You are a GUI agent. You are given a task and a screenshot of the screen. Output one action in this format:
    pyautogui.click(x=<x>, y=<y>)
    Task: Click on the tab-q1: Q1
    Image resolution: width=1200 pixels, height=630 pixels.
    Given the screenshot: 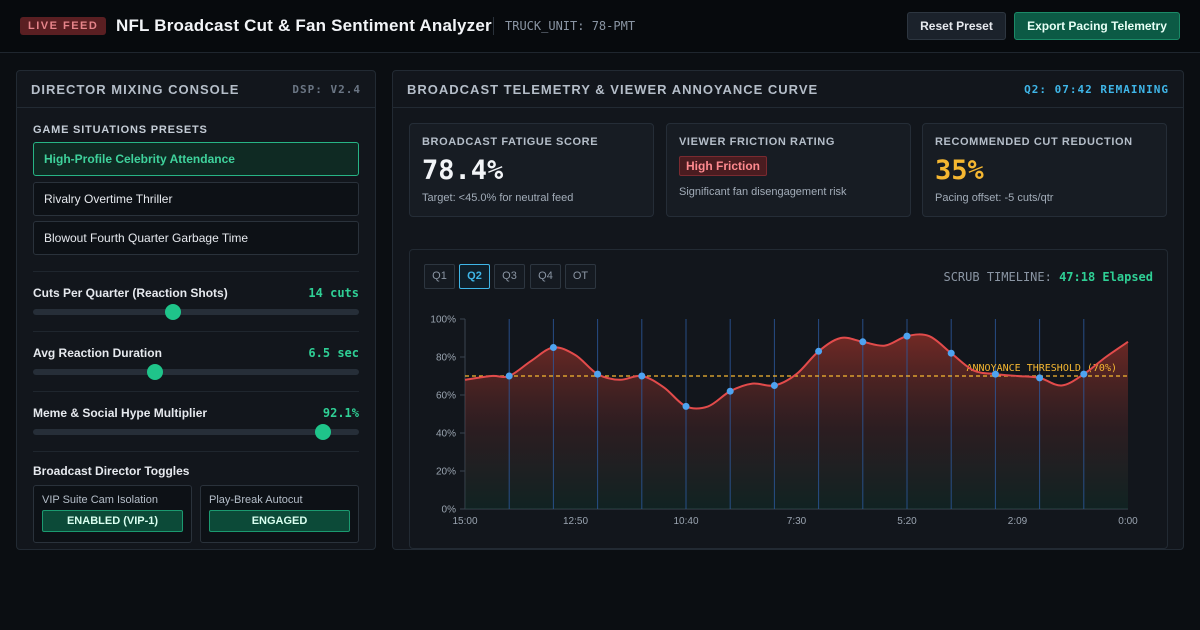 What is the action you would take?
    pyautogui.click(x=439, y=276)
    